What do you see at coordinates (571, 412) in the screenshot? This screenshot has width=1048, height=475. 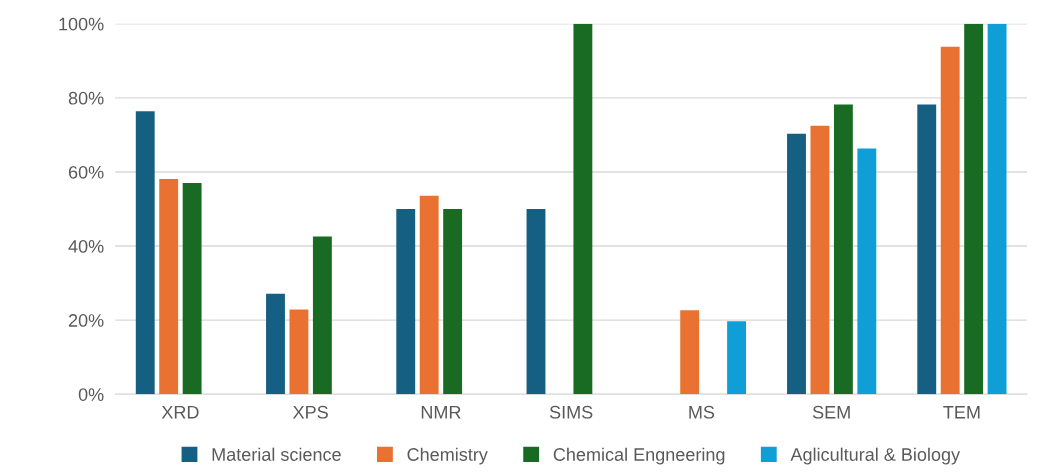 I see `x-tick-label: SIMS` at bounding box center [571, 412].